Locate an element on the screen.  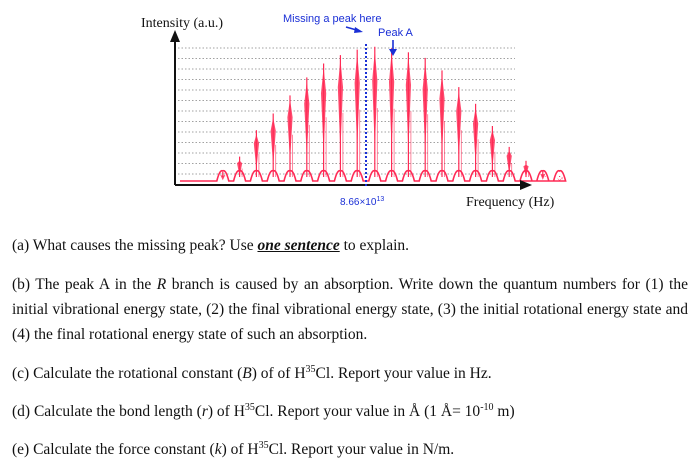
spectrum-baseline-trace is located at coordinates (373, 175).